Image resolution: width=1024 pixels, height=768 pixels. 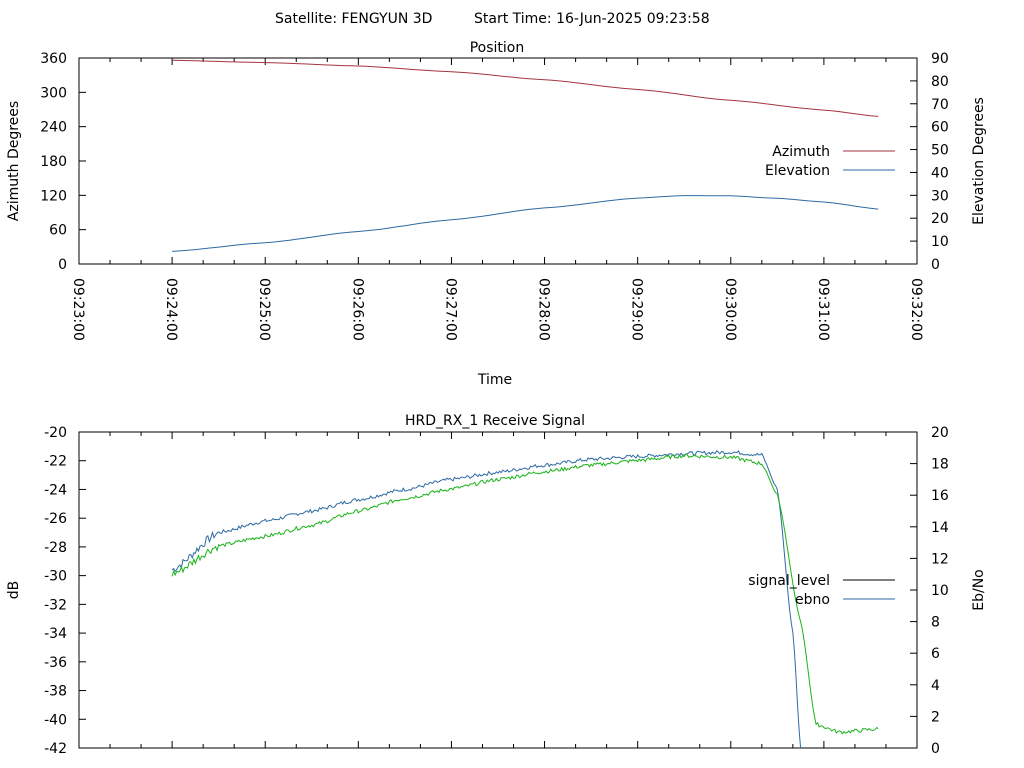 I want to click on y-tick-label: 180, so click(x=53, y=162).